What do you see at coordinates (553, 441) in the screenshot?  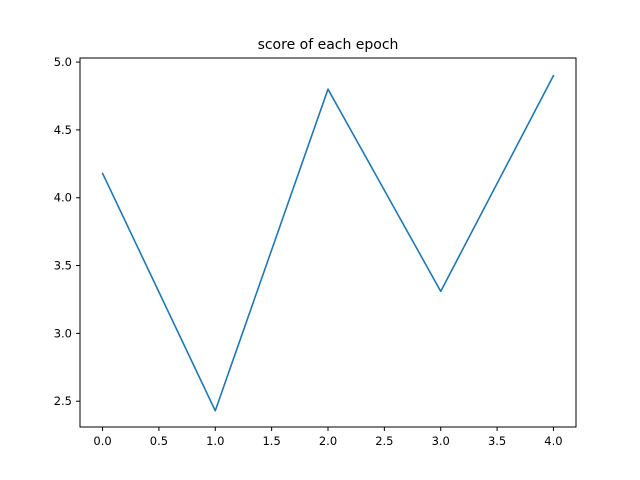 I see `x-tick-label: 4.0` at bounding box center [553, 441].